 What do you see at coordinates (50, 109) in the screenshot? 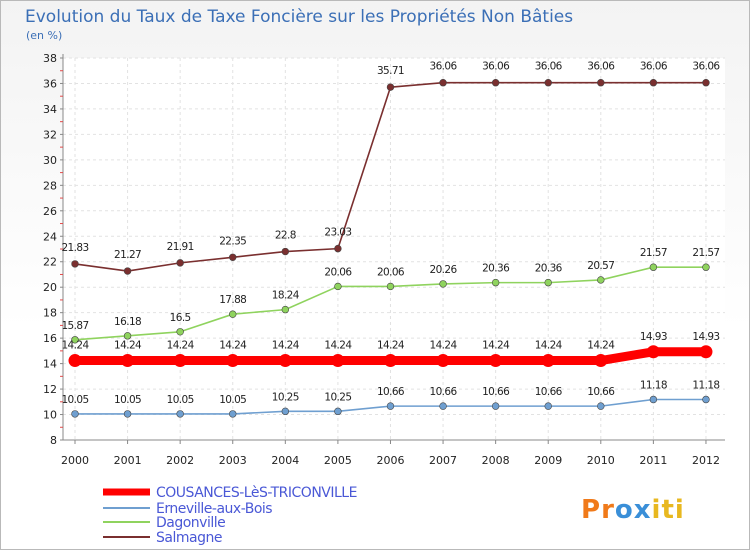
I see `y-tick-label: 34` at bounding box center [50, 109].